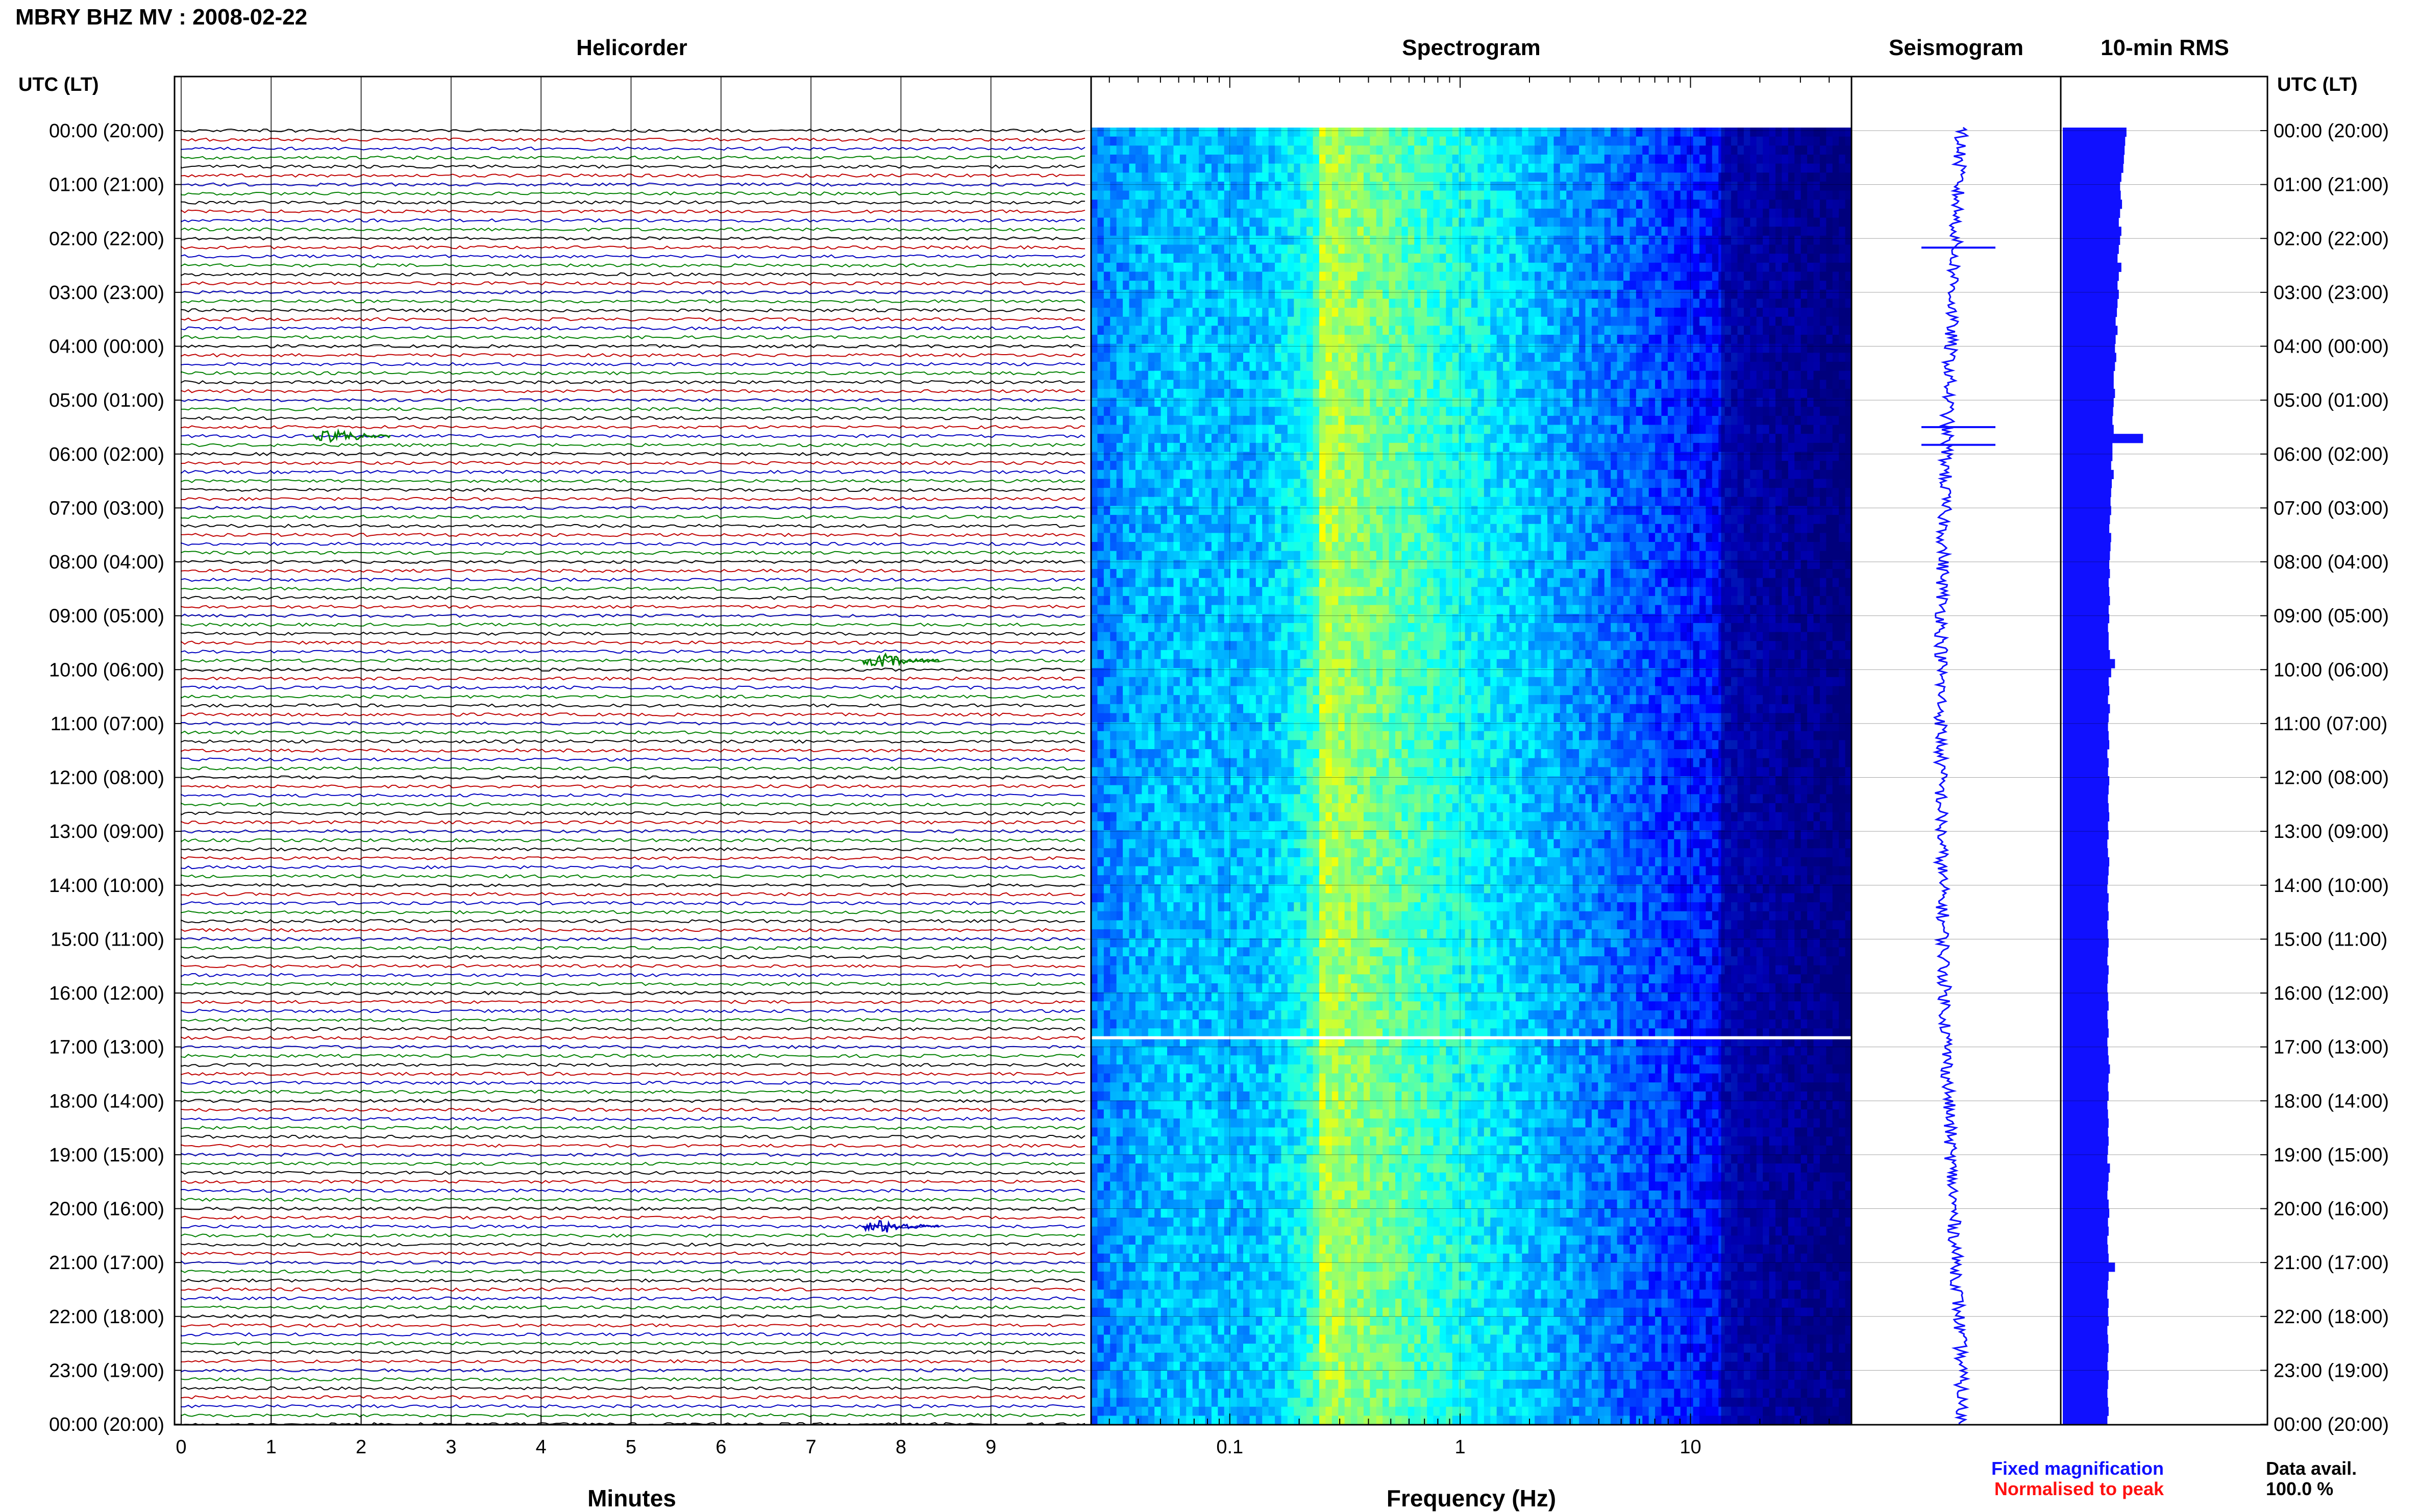 The image size is (2419, 1512). Describe the element at coordinates (2165, 47) in the screenshot. I see `rms-title: 10-min RMS` at that location.